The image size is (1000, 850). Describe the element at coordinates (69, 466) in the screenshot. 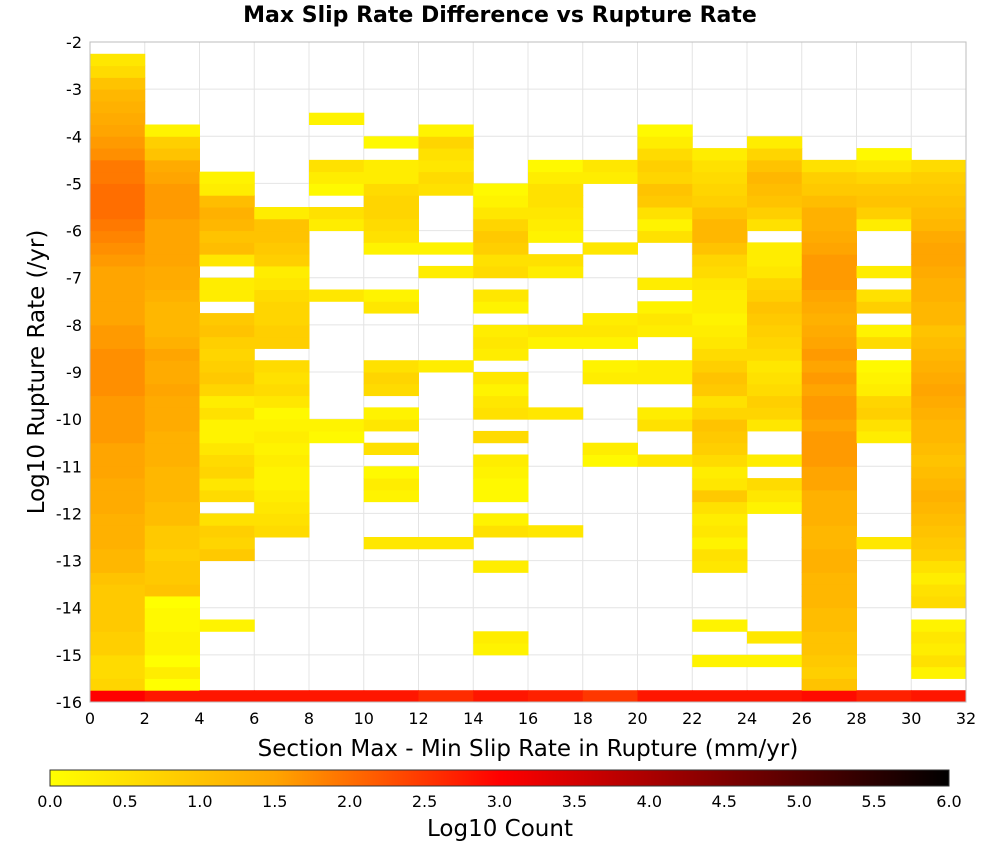

I see `y-tick-label: -11` at that location.